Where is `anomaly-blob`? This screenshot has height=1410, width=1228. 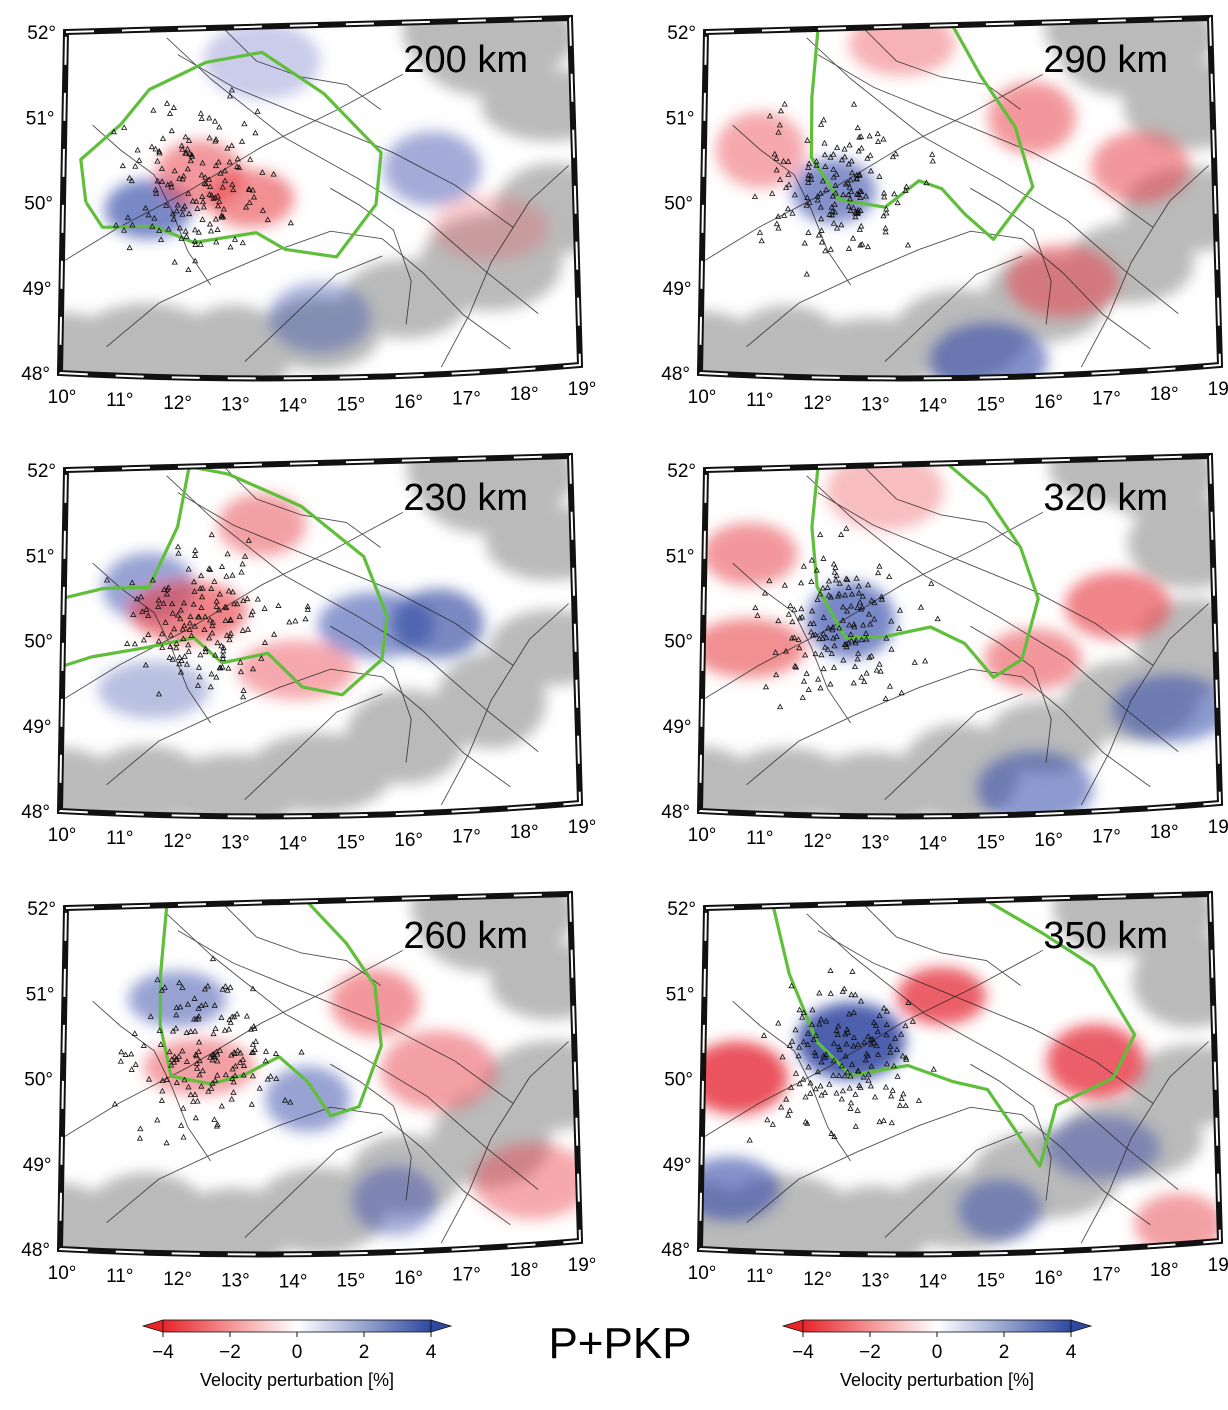
anomaly-blob is located at coordinates (941, 996).